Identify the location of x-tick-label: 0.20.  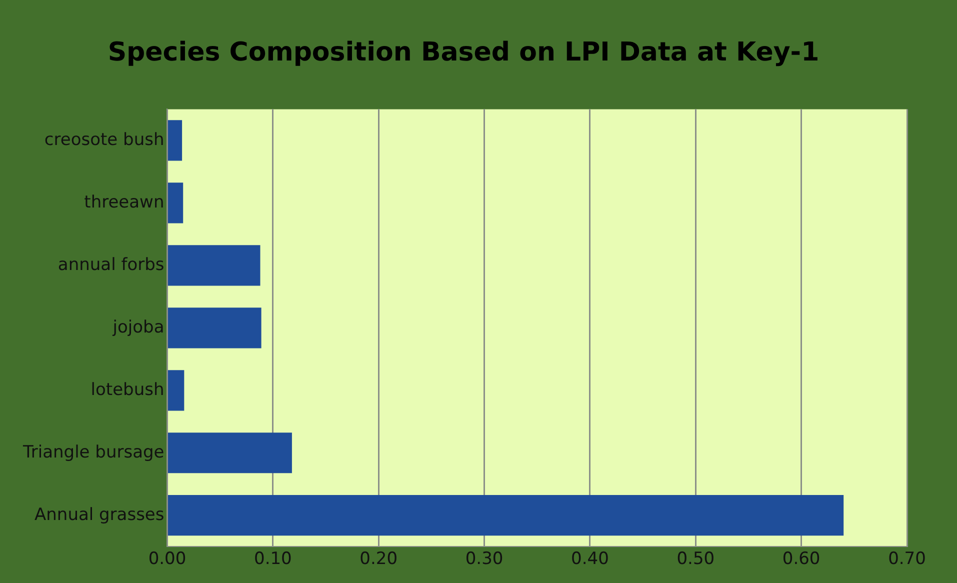
(379, 559).